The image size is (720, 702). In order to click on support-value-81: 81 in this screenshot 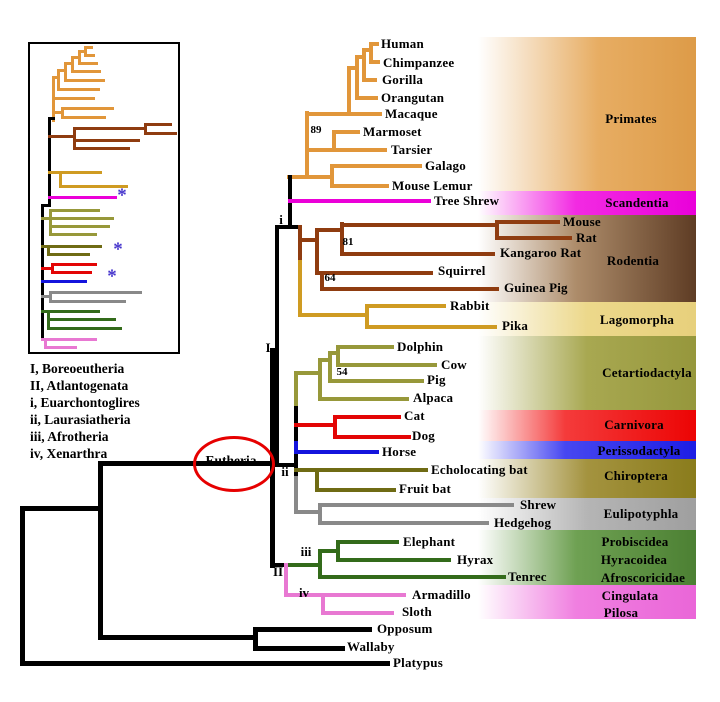, I will do `click(348, 242)`.